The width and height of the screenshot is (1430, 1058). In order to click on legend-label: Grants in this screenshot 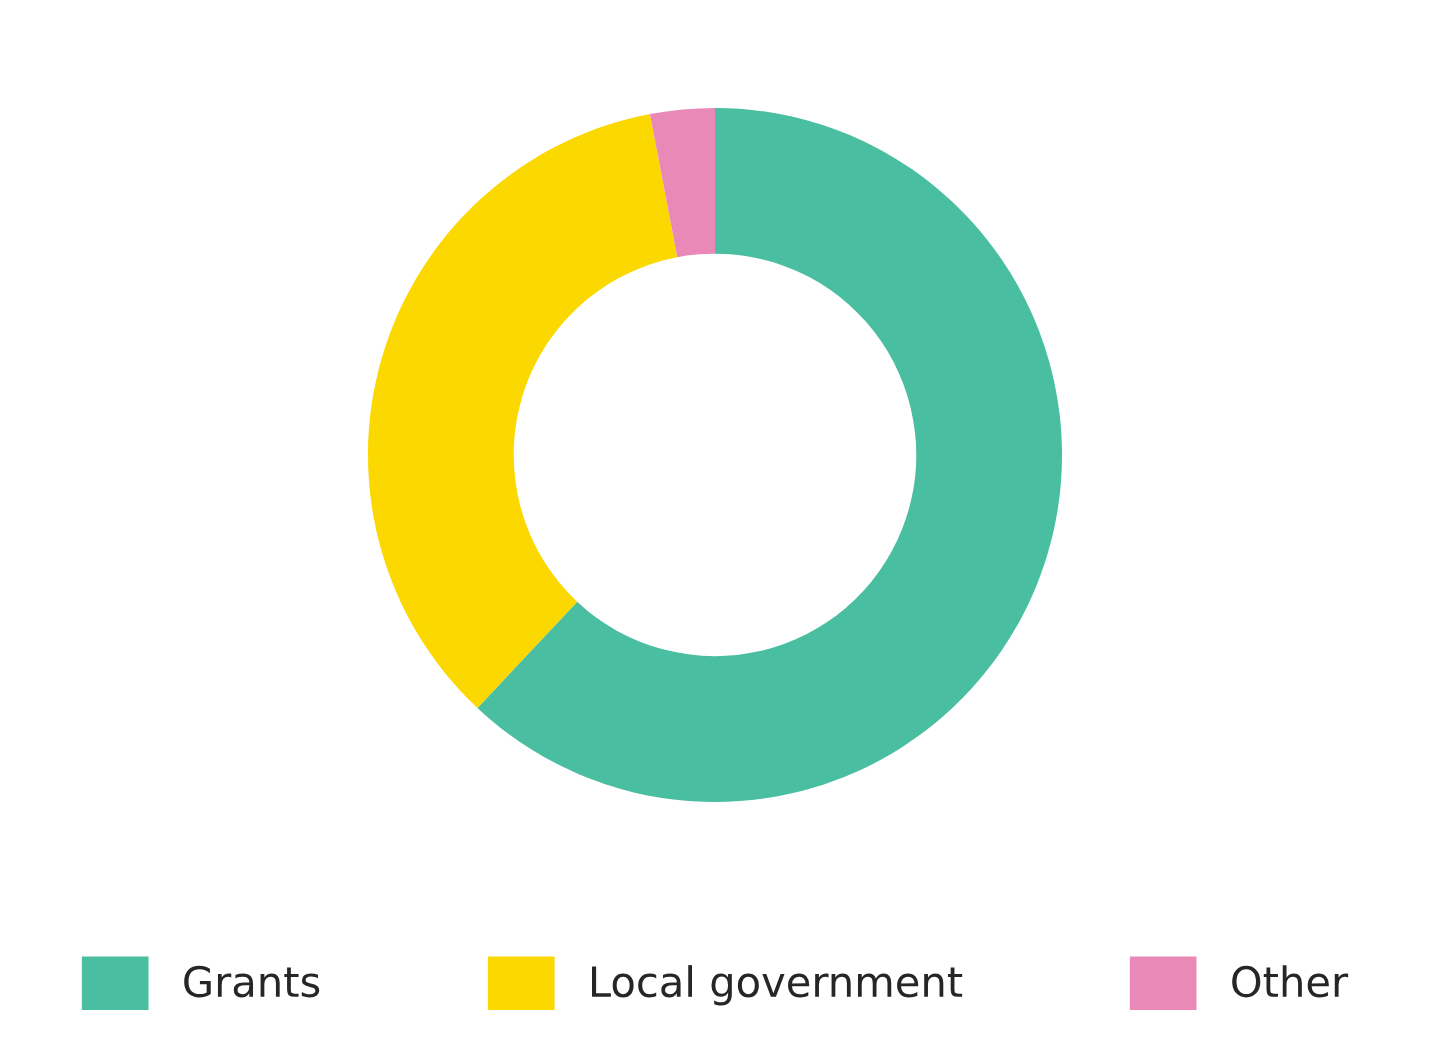, I will do `click(252, 981)`.